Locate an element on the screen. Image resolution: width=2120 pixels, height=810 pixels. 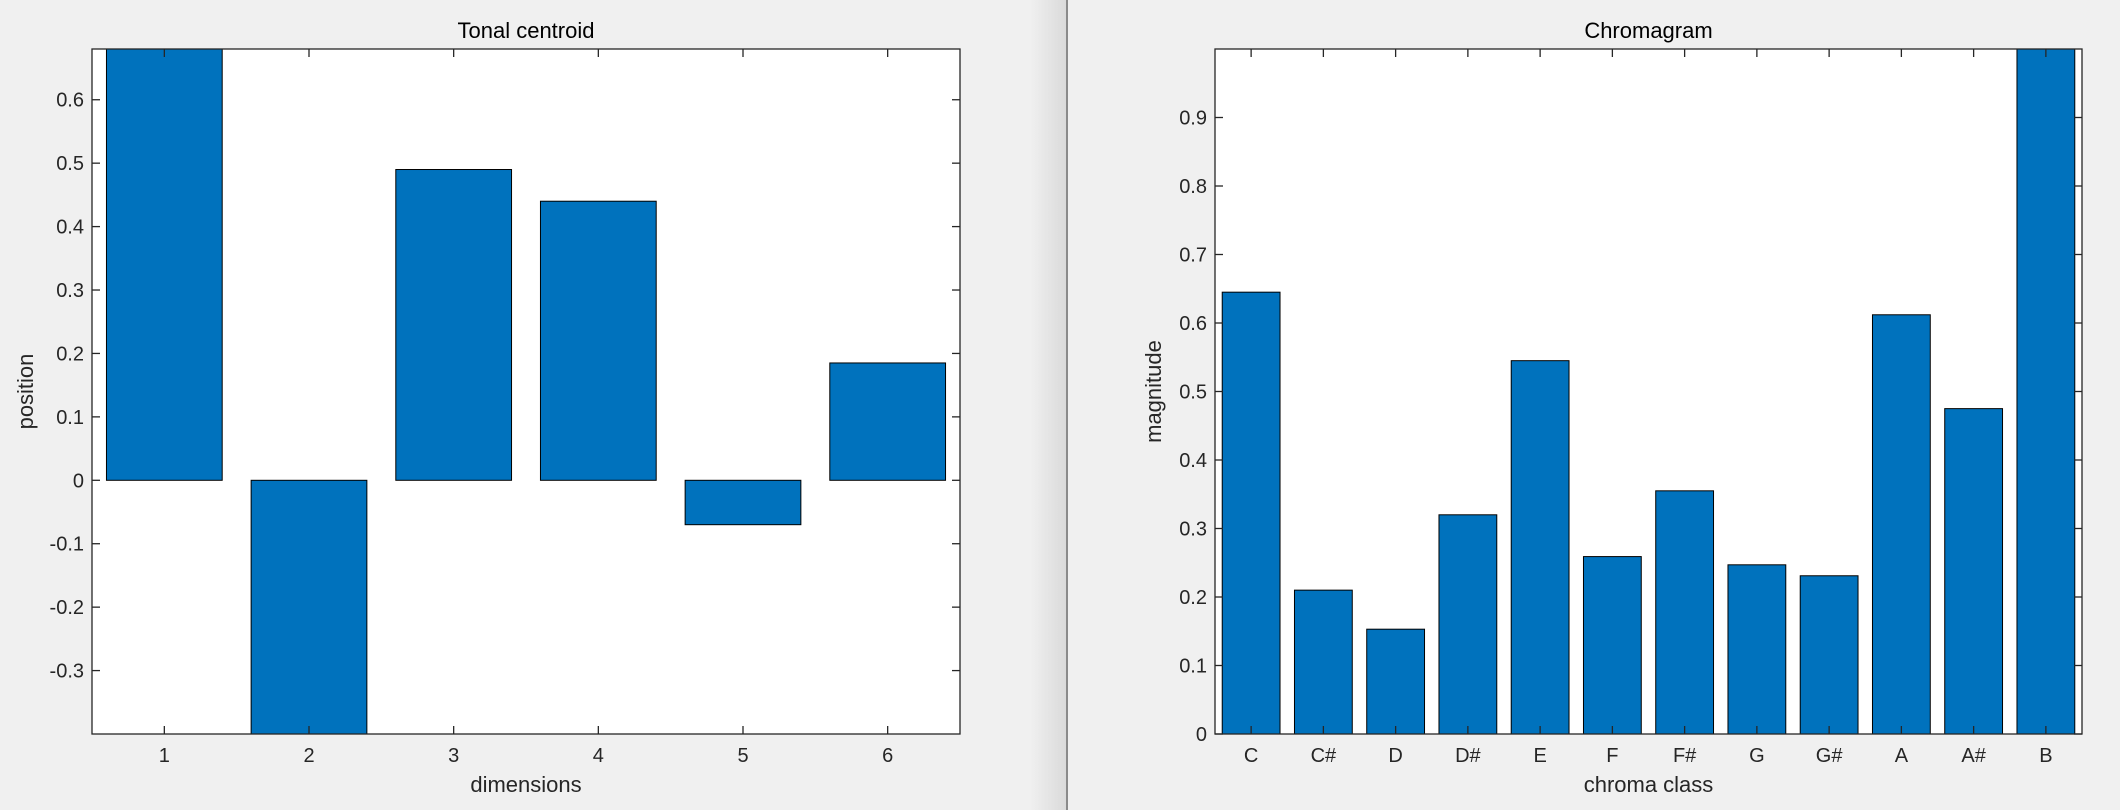
chart-title: Tonal centroid is located at coordinates (526, 30).